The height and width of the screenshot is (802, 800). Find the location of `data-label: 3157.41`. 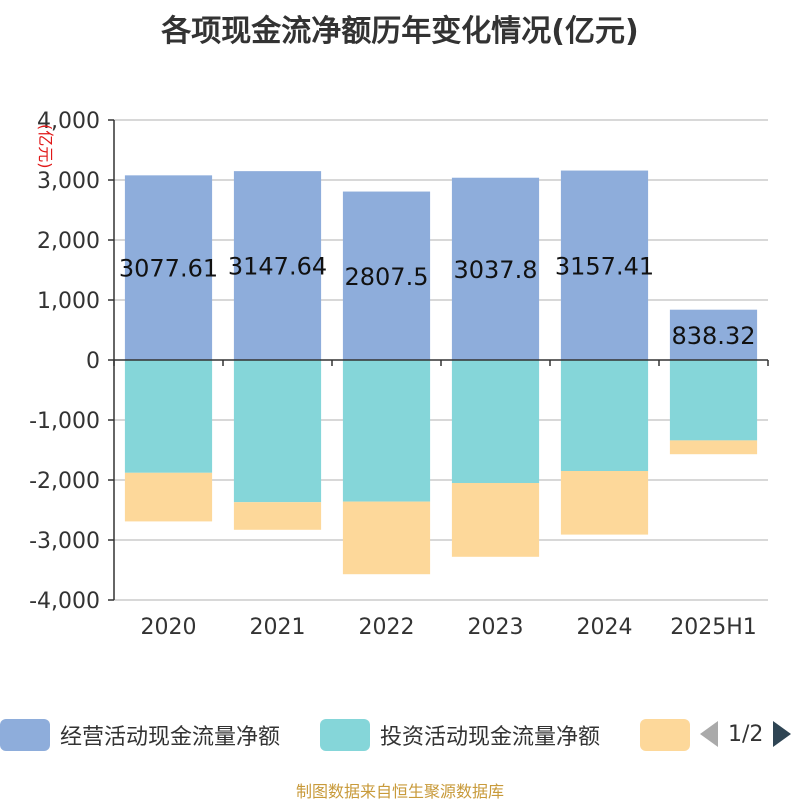

data-label: 3157.41 is located at coordinates (604, 266).